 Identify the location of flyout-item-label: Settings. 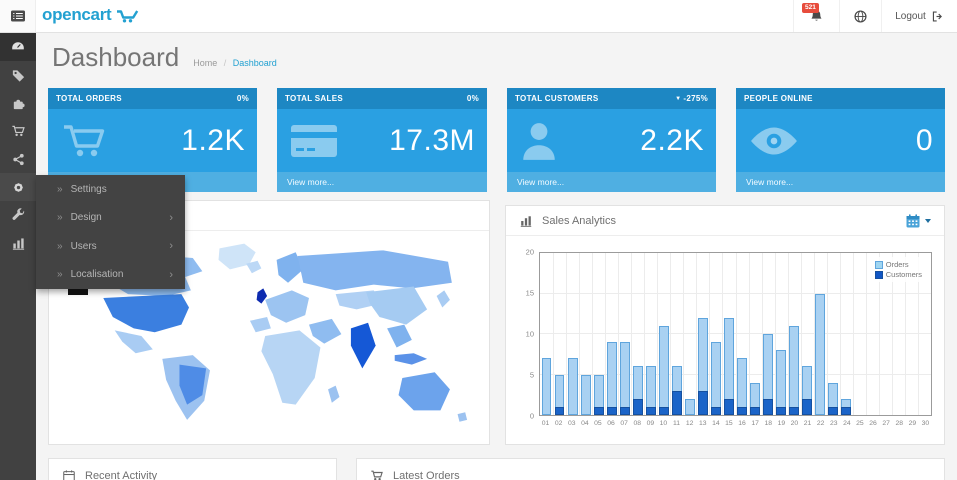
(88, 189).